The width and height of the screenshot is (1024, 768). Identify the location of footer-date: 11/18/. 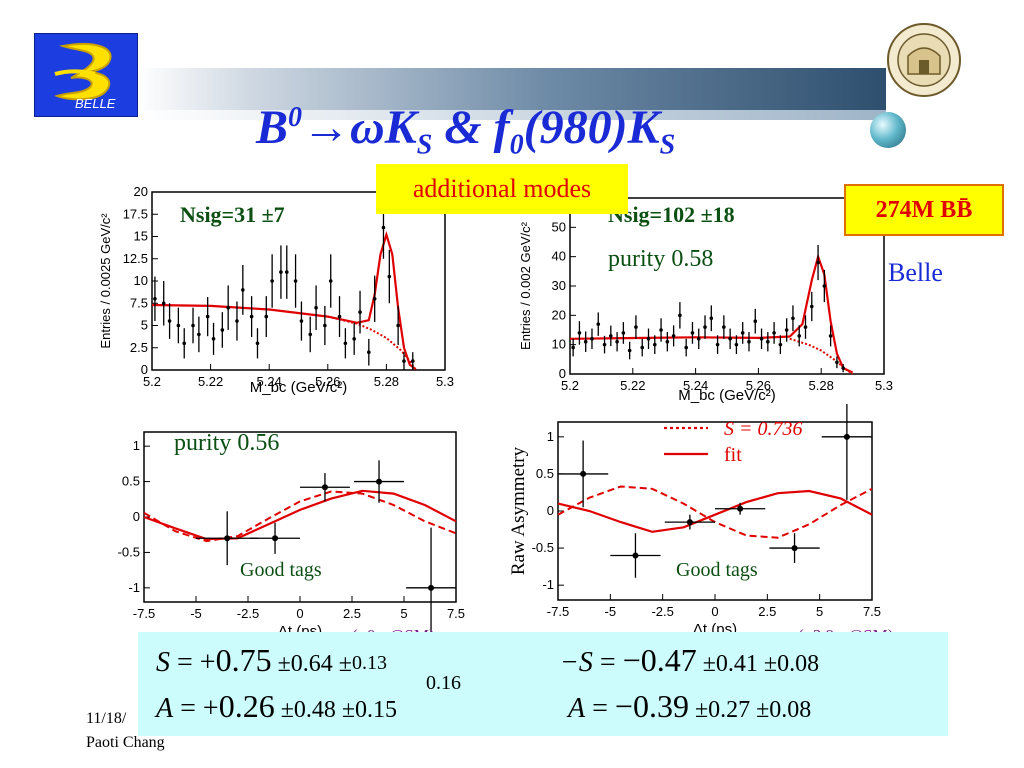
(106, 718).